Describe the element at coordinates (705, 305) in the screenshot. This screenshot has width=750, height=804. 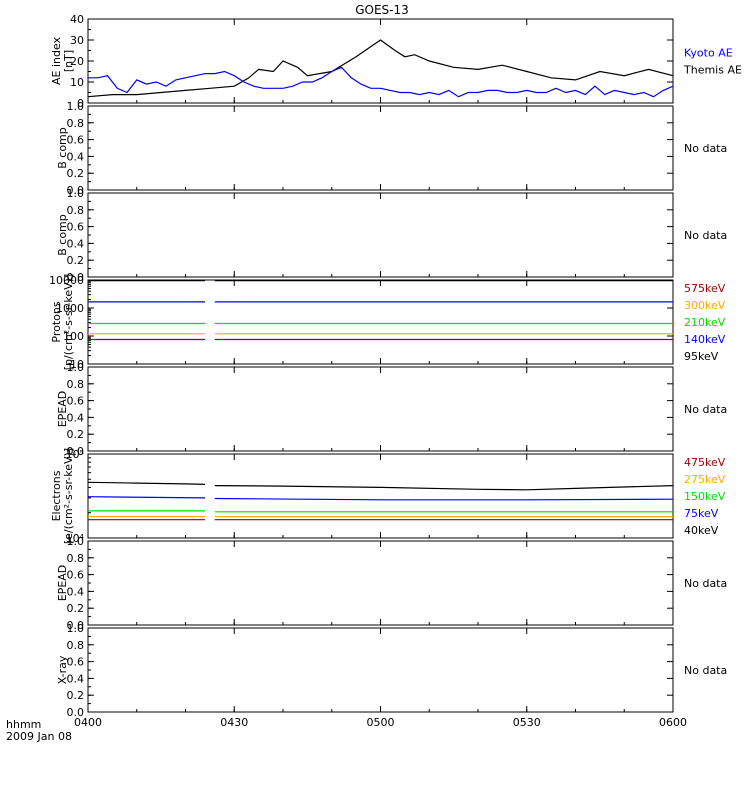
I see `legend-entry-300kev: 300keV` at that location.